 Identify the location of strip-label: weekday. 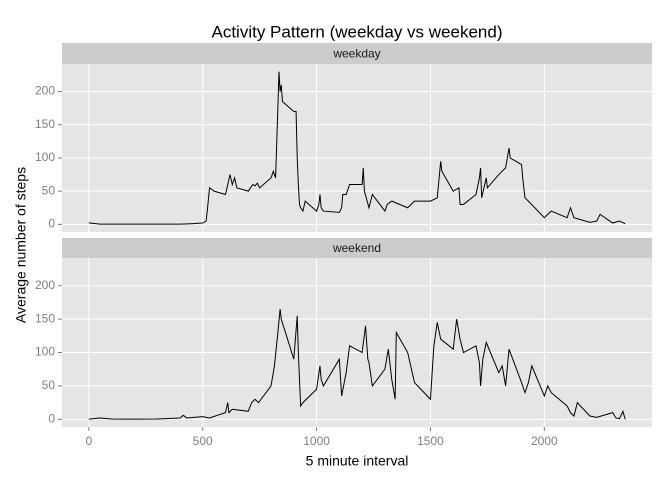
(356, 54).